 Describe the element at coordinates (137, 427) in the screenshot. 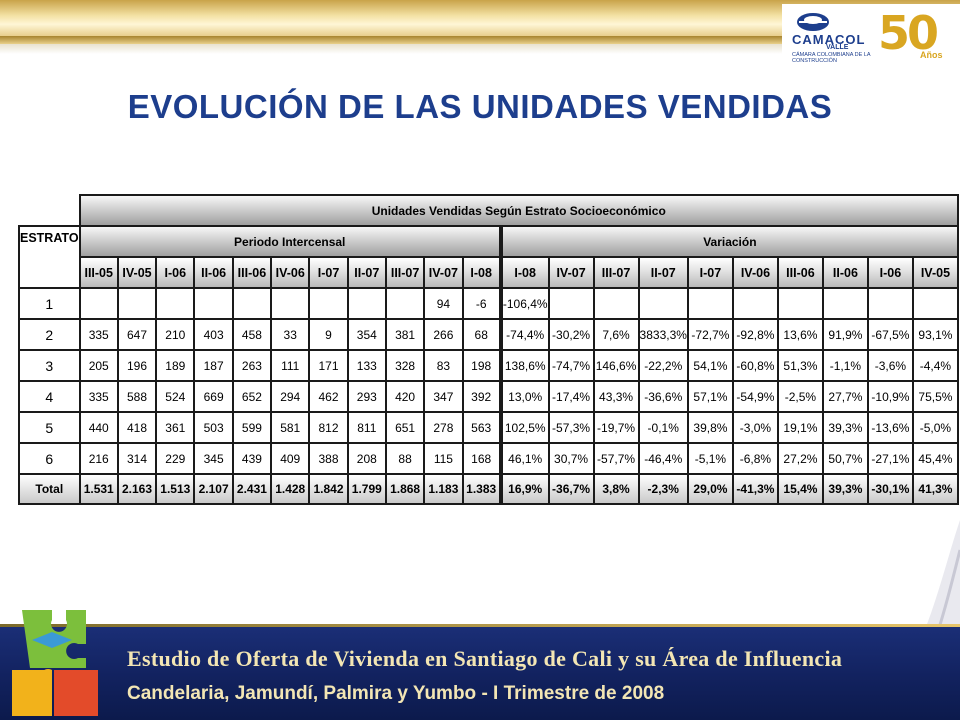

I see `cell-periodo: 418` at that location.